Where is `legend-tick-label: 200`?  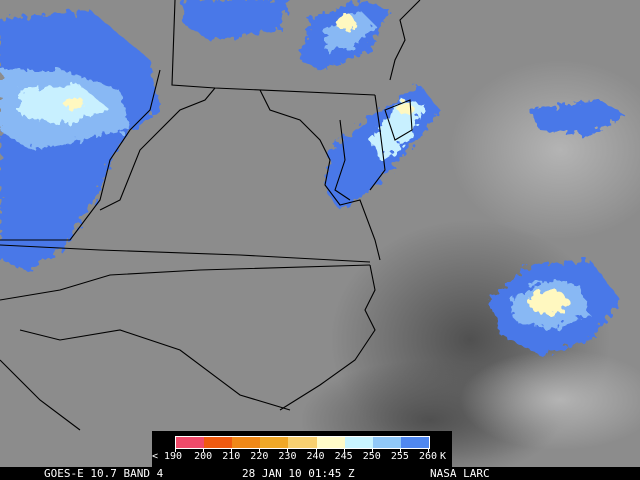 legend-tick-label: 200 is located at coordinates (203, 456).